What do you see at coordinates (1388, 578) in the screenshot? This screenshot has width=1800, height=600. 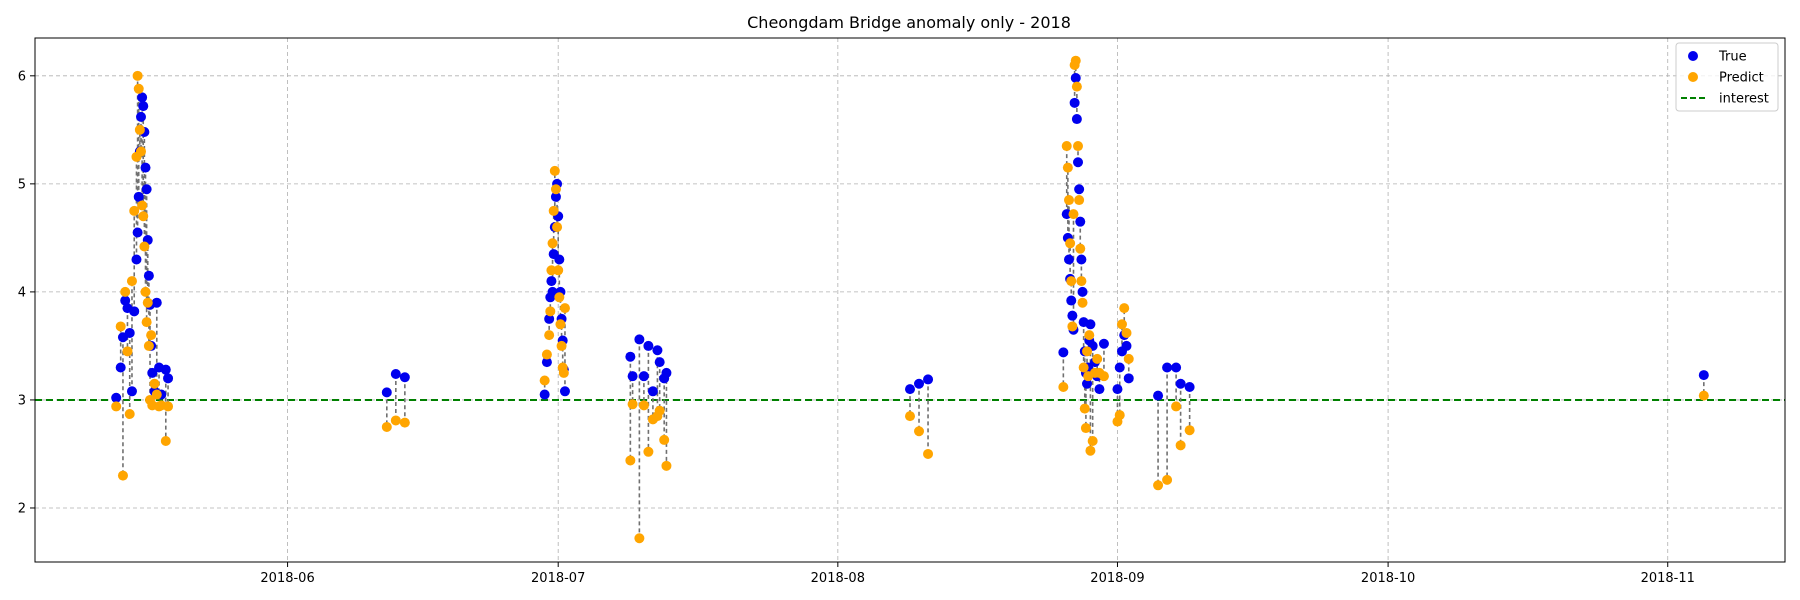 I see `x-tick-label: 2018-10` at bounding box center [1388, 578].